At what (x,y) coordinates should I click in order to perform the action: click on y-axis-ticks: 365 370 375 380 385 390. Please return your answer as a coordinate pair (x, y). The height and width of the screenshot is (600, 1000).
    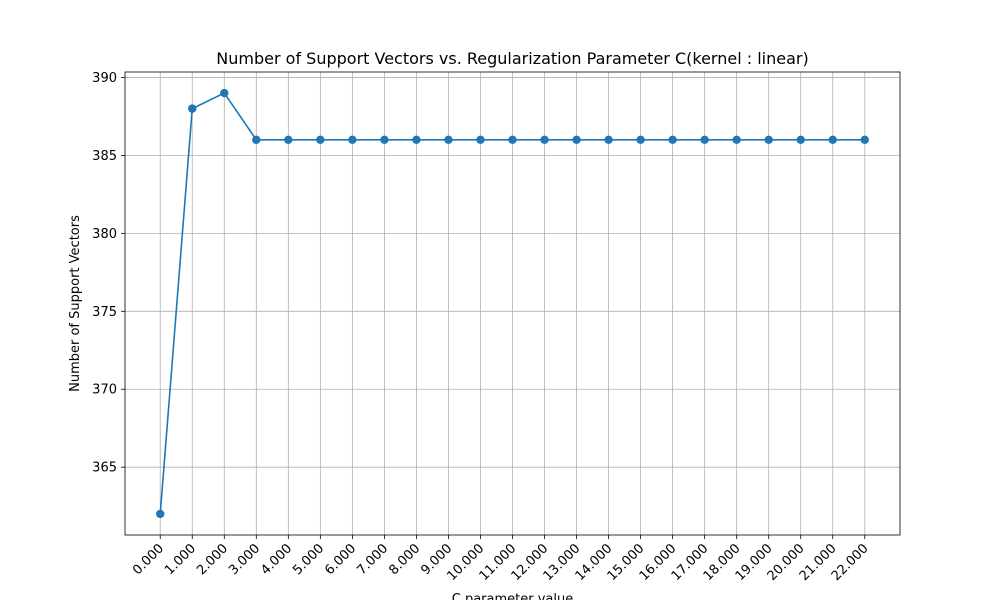
    Looking at the image, I should click on (108, 273).